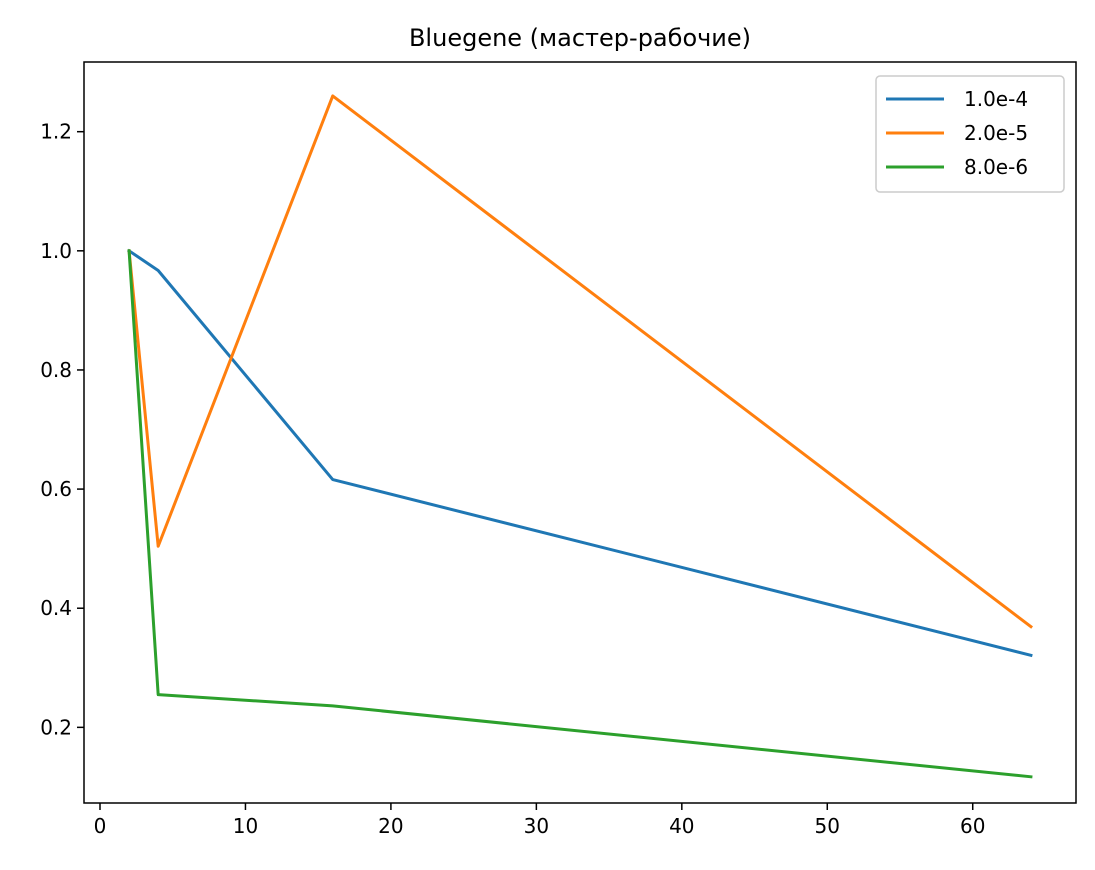 The width and height of the screenshot is (1095, 870). Describe the element at coordinates (56, 370) in the screenshot. I see `y-tick-label-3: 0.8` at that location.